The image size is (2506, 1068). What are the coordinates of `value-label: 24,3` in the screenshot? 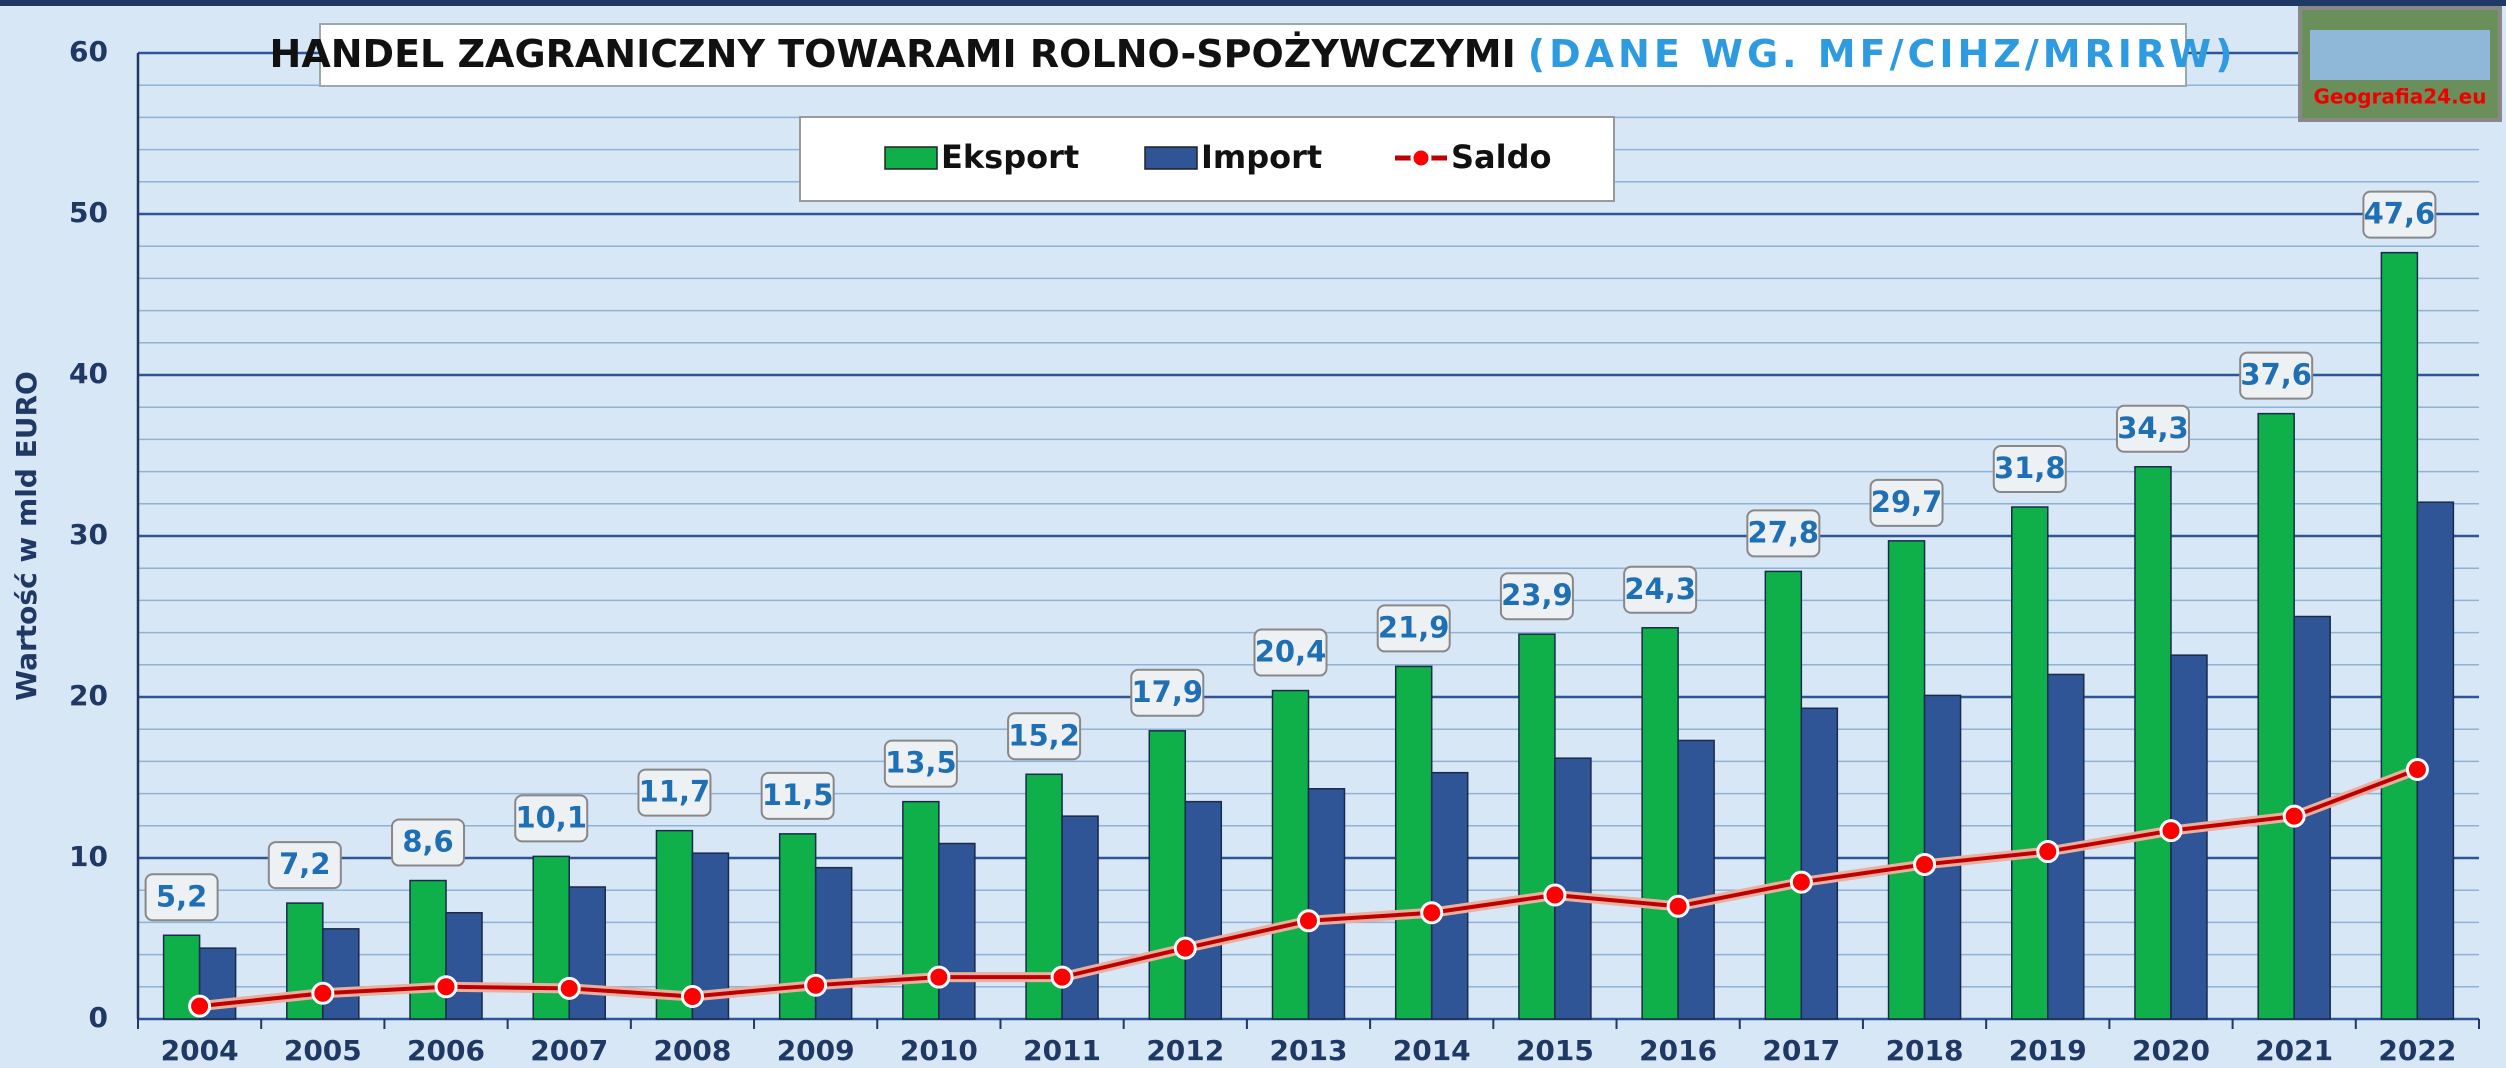 It's located at (1660, 589).